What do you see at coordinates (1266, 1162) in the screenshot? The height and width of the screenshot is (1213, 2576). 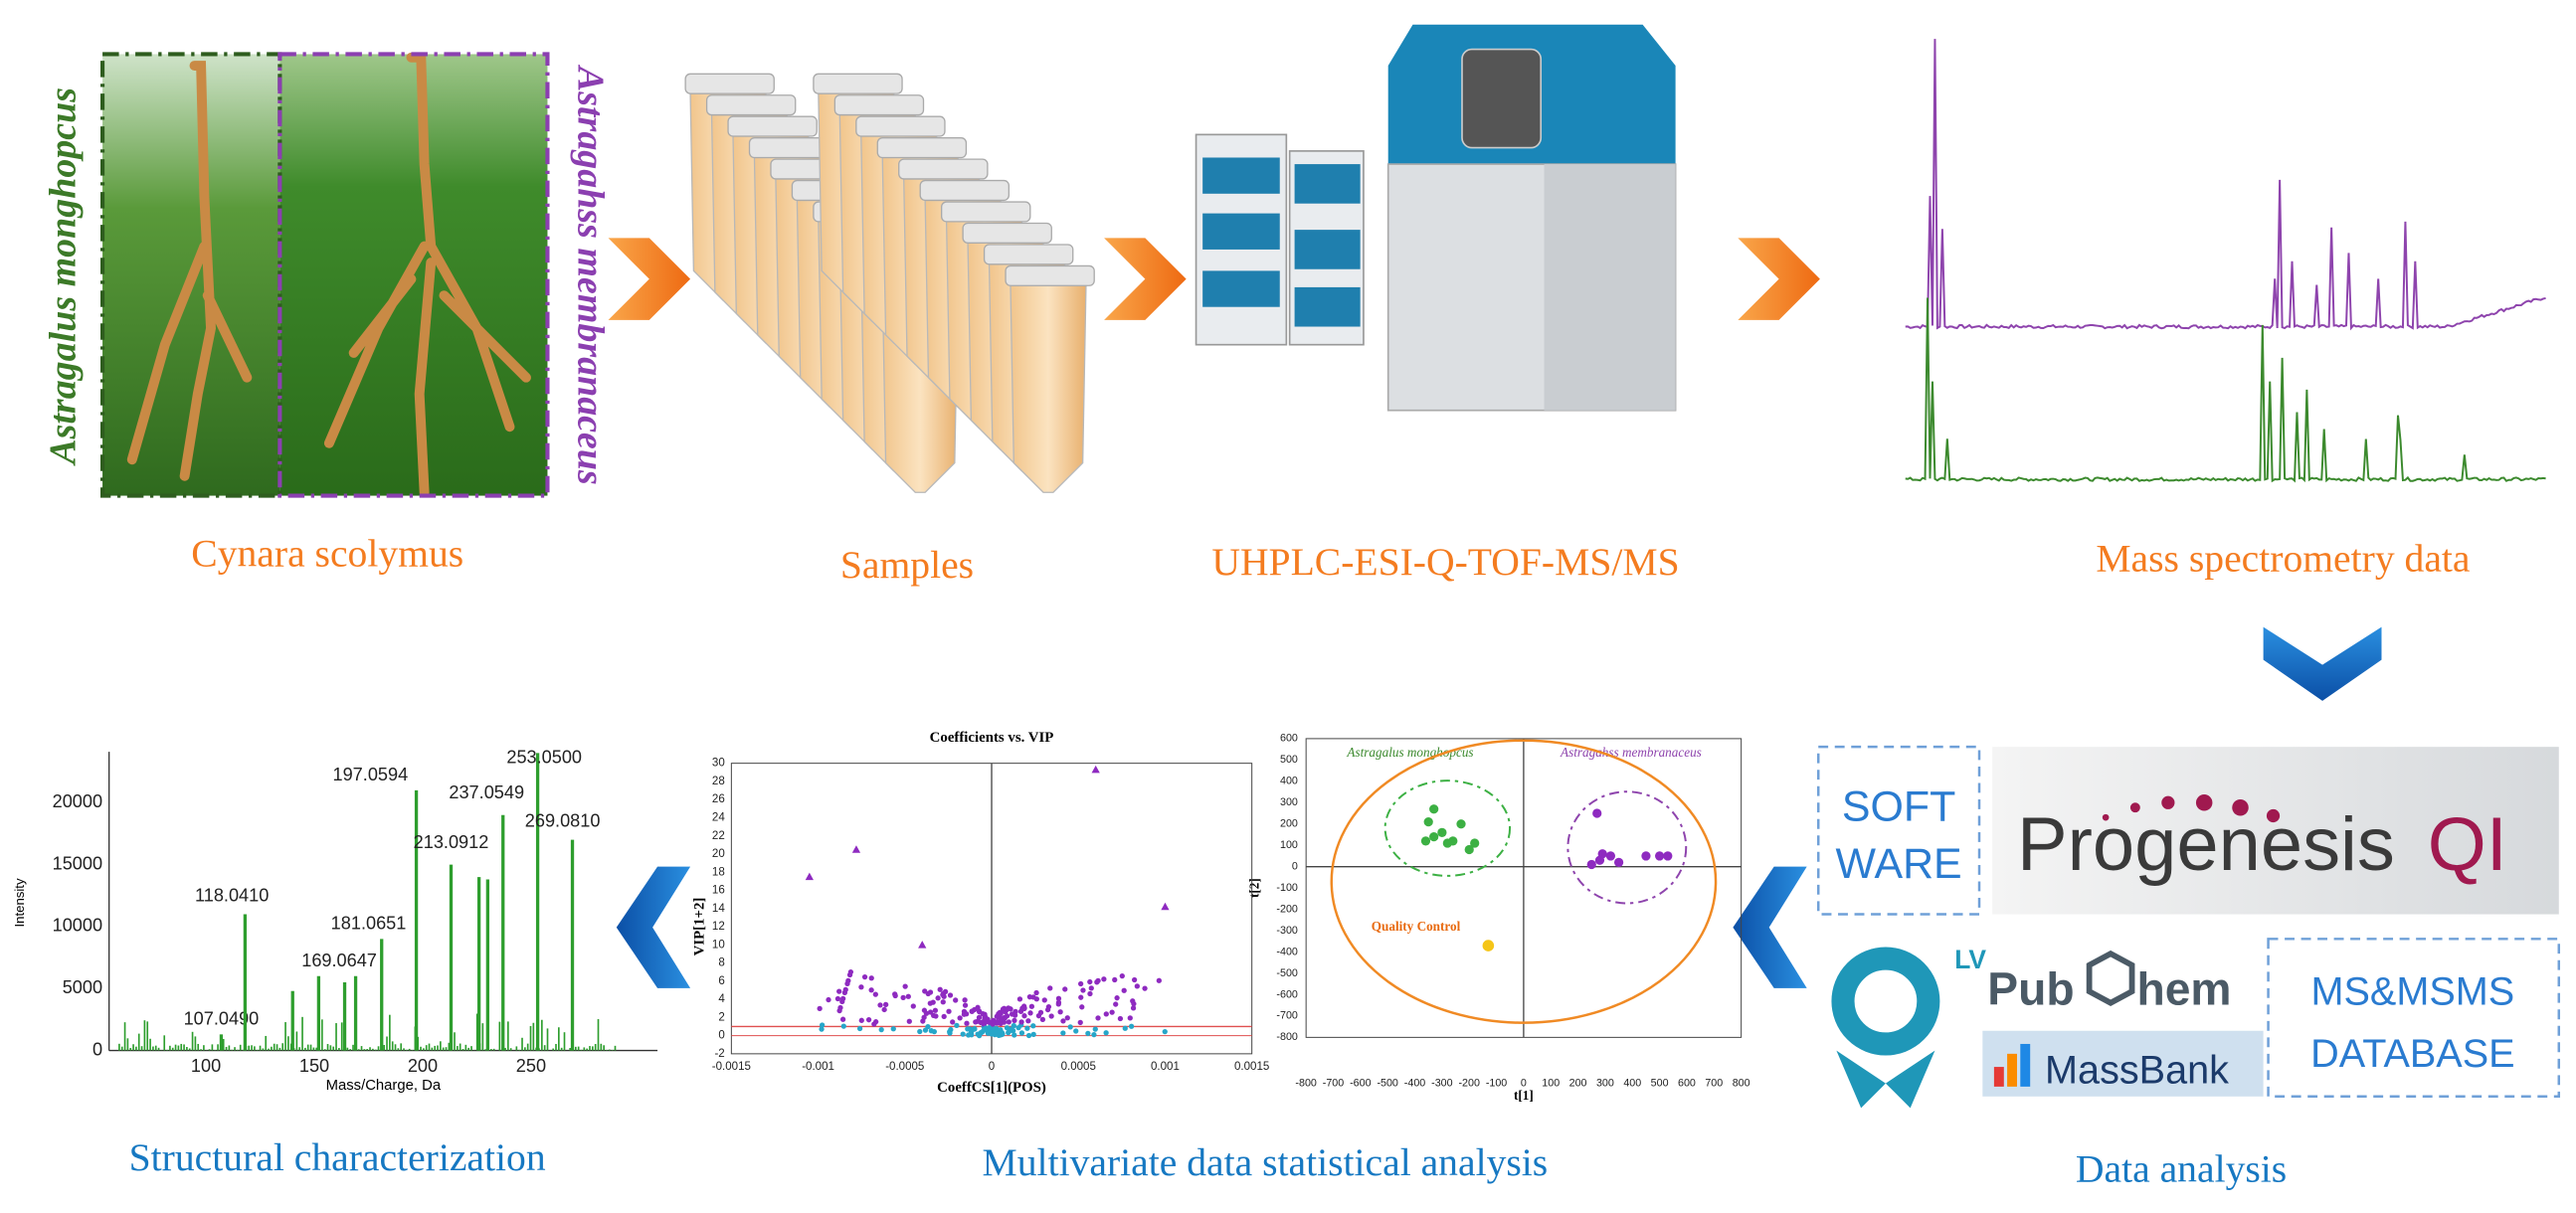 I see `stage-label: Multivariate data statistical analysis` at bounding box center [1266, 1162].